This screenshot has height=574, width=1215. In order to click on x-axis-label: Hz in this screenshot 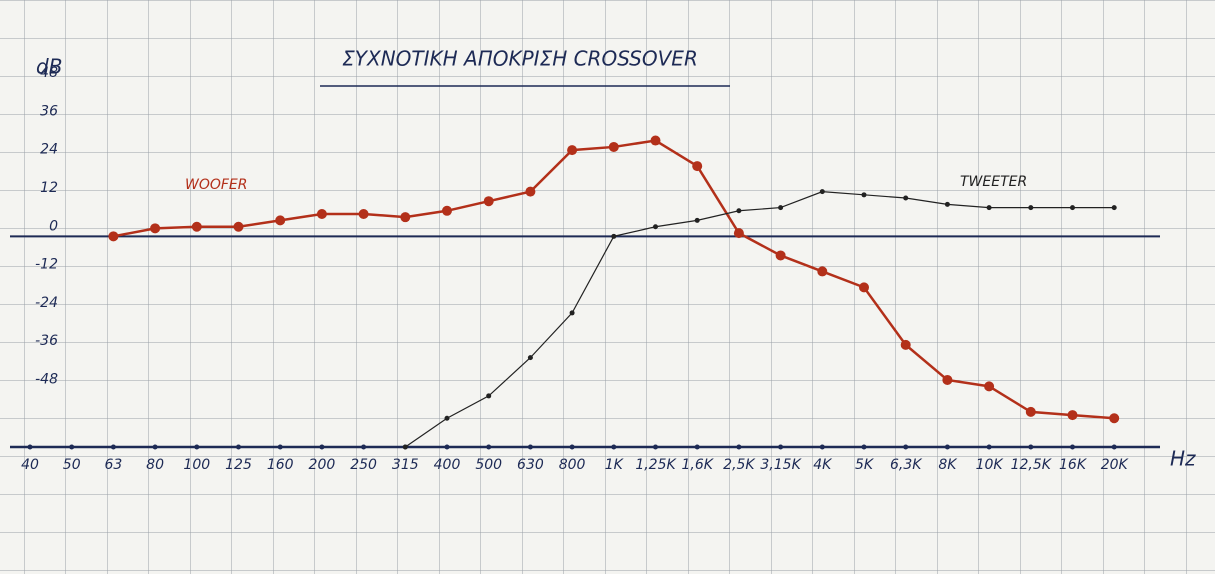, I will do `click(1183, 459)`.